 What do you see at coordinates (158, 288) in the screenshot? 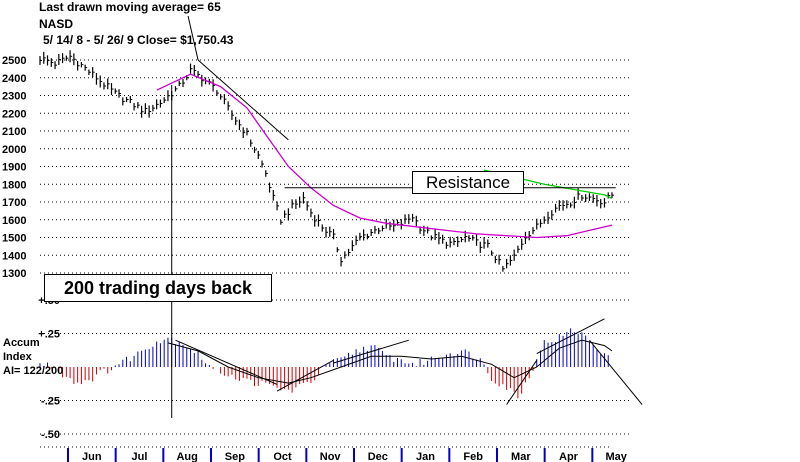
I see `trading-days-label: 200 trading days back` at bounding box center [158, 288].